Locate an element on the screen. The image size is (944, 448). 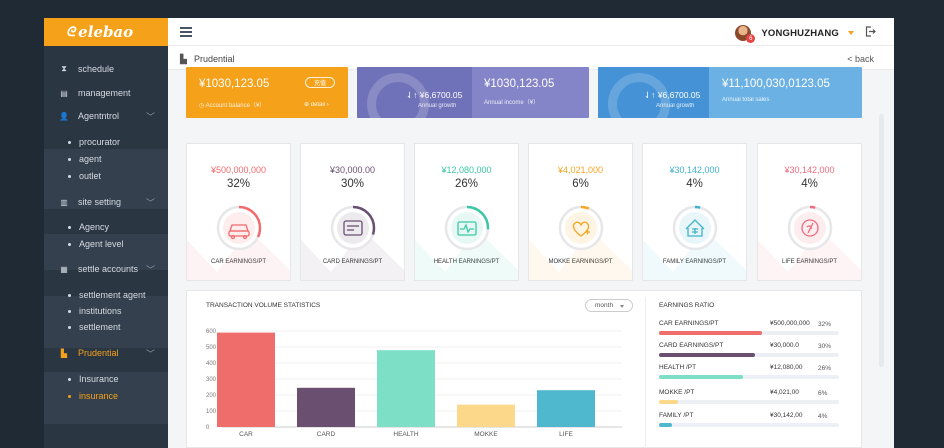
user-menu: 6 YONGHUZHANG is located at coordinates (794, 34).